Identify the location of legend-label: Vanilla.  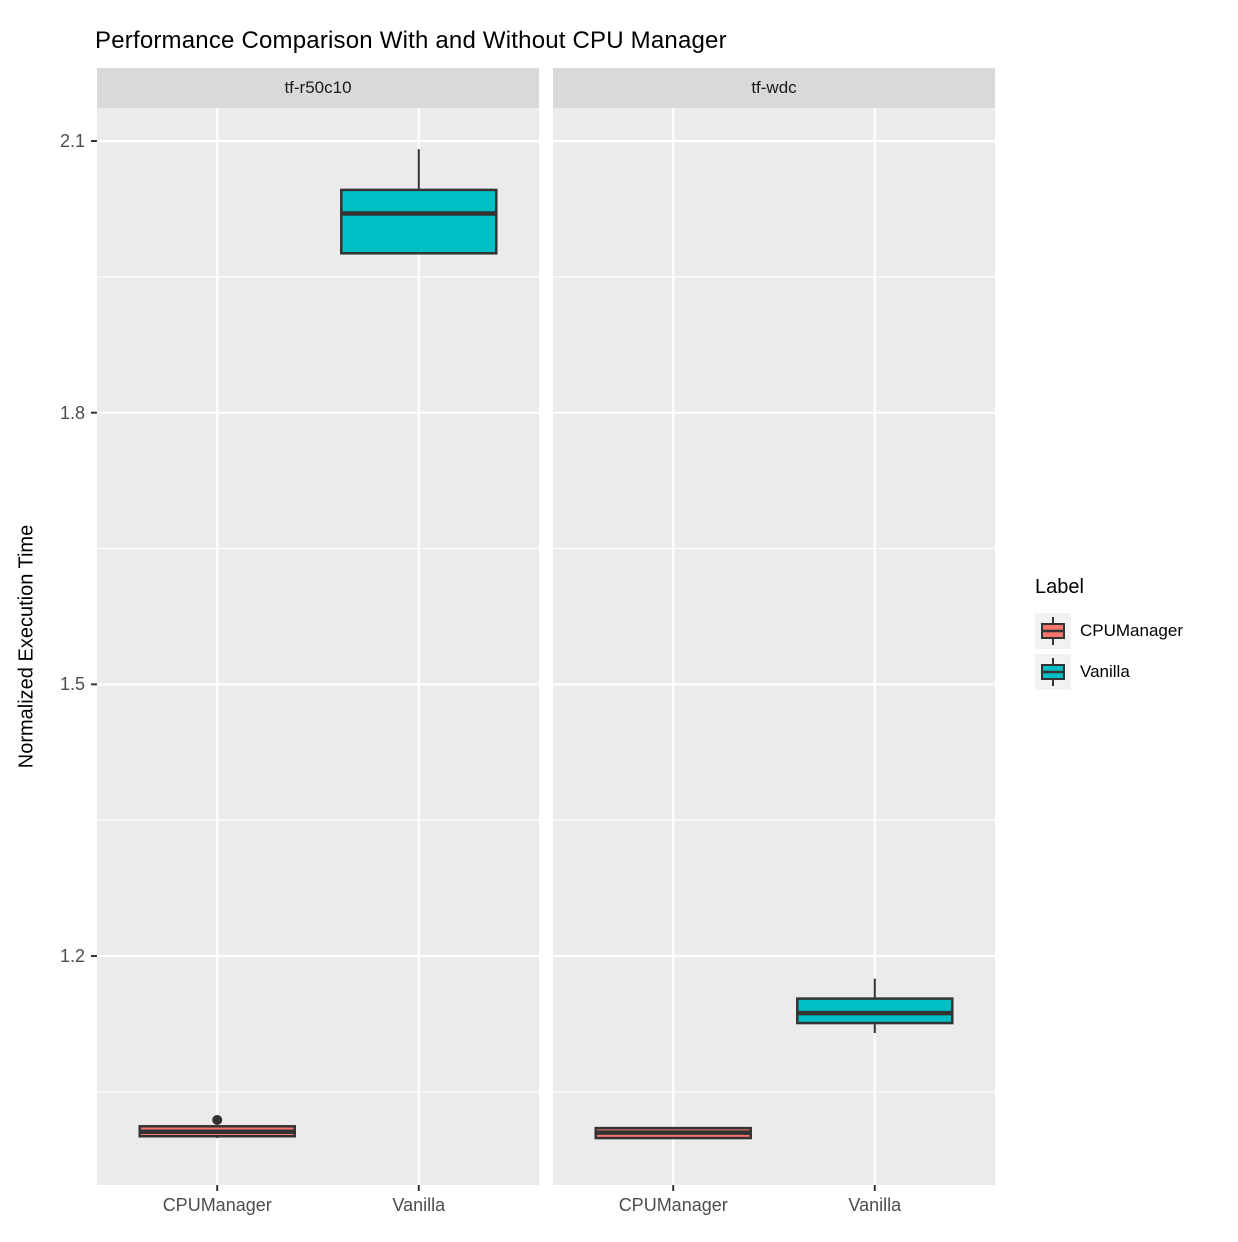
(1105, 671).